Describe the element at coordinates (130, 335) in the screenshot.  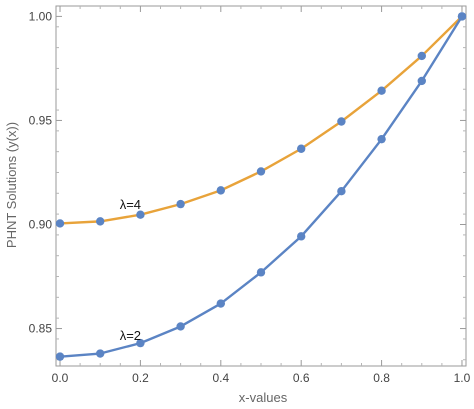
I see `annotation-label: λ=2` at that location.